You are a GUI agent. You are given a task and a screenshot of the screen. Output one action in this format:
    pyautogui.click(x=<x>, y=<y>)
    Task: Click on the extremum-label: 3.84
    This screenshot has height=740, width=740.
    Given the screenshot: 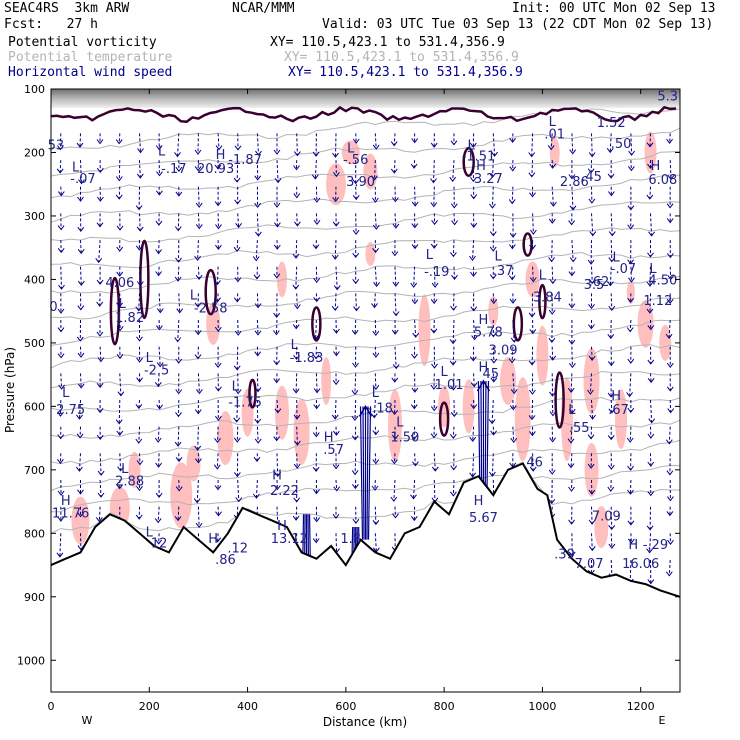 What is the action you would take?
    pyautogui.click(x=547, y=298)
    